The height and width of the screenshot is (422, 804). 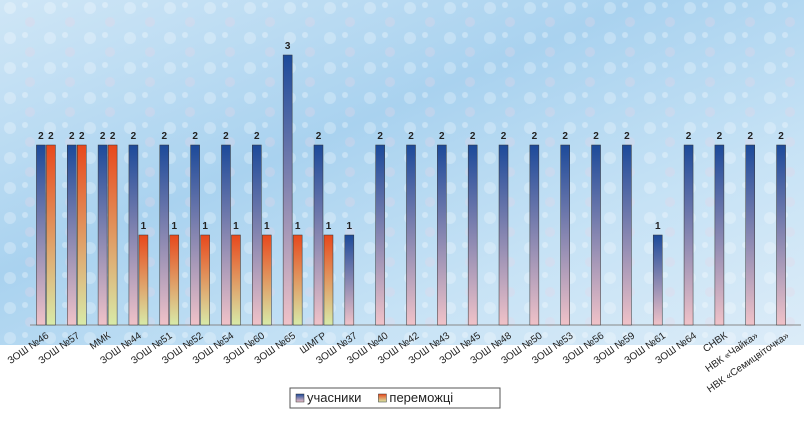 What do you see at coordinates (288, 46) in the screenshot?
I see `data-label: 3` at bounding box center [288, 46].